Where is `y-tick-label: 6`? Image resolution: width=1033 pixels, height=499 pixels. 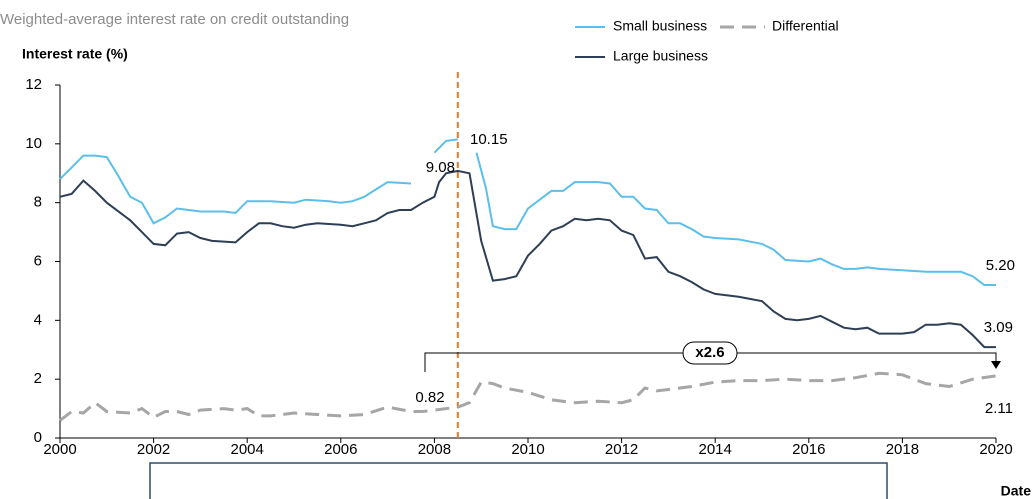
y-tick-label: 6 is located at coordinates (38, 260).